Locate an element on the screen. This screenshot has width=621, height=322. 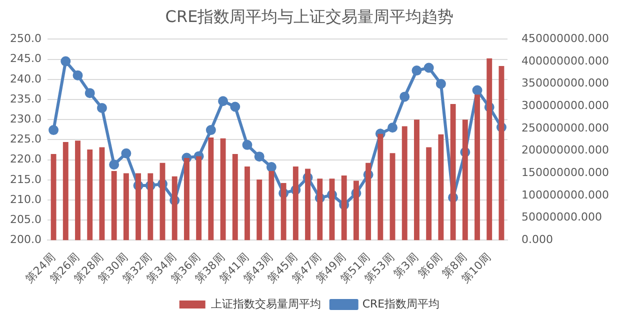
legend-label: 上证指数交易量周平均 is located at coordinates (265, 303).